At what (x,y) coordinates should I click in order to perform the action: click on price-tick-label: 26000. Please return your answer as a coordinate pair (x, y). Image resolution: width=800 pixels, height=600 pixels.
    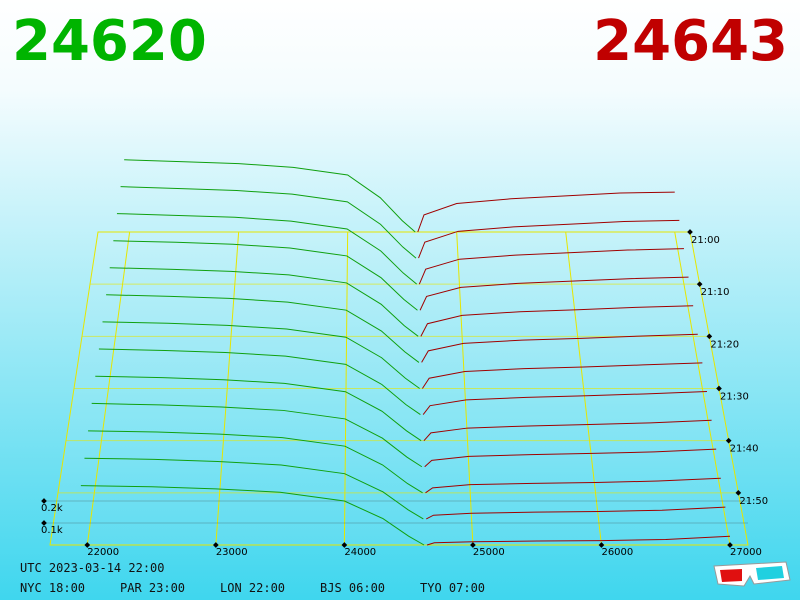
    Looking at the image, I should click on (617, 552).